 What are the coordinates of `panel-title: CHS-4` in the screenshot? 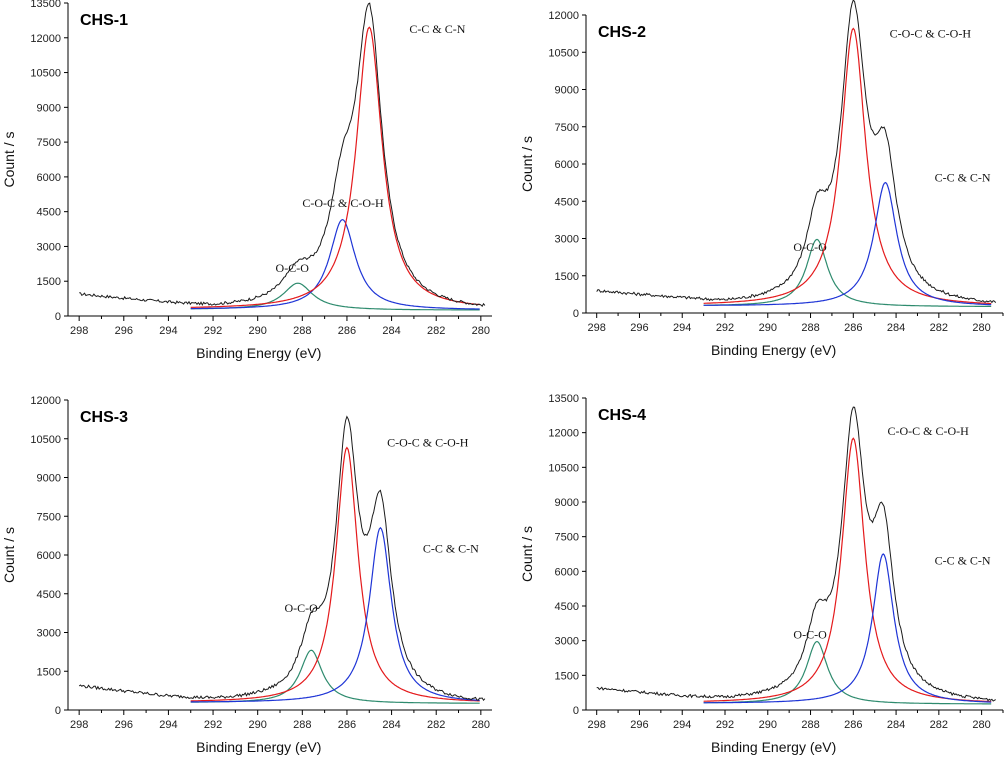 It's located at (622, 415).